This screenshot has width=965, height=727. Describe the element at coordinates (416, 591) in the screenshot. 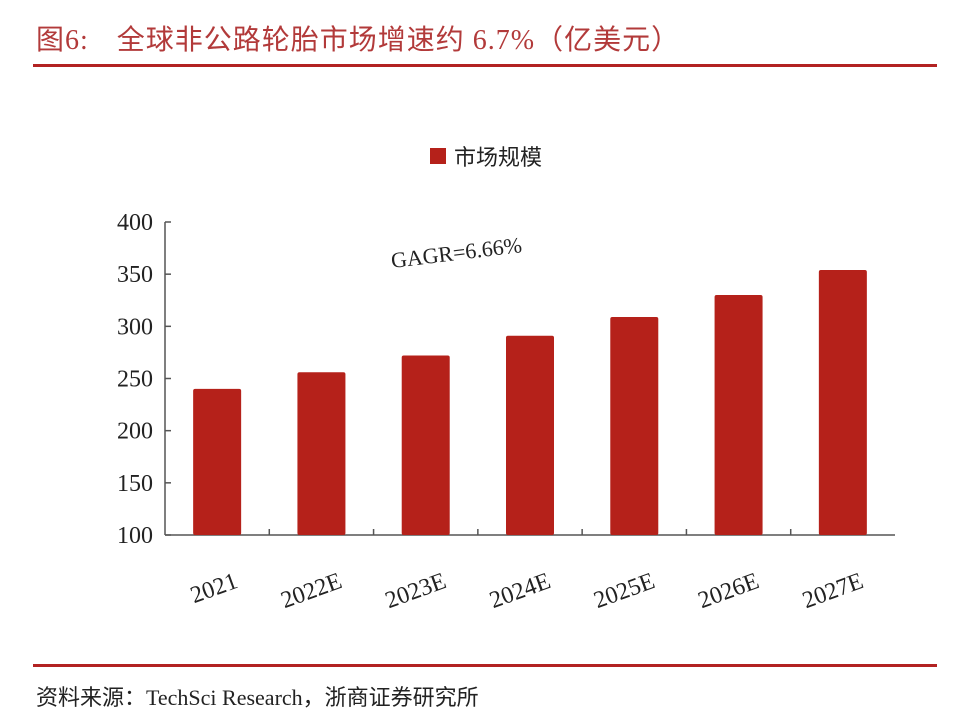

I see `x-tick-label: 2023E` at that location.